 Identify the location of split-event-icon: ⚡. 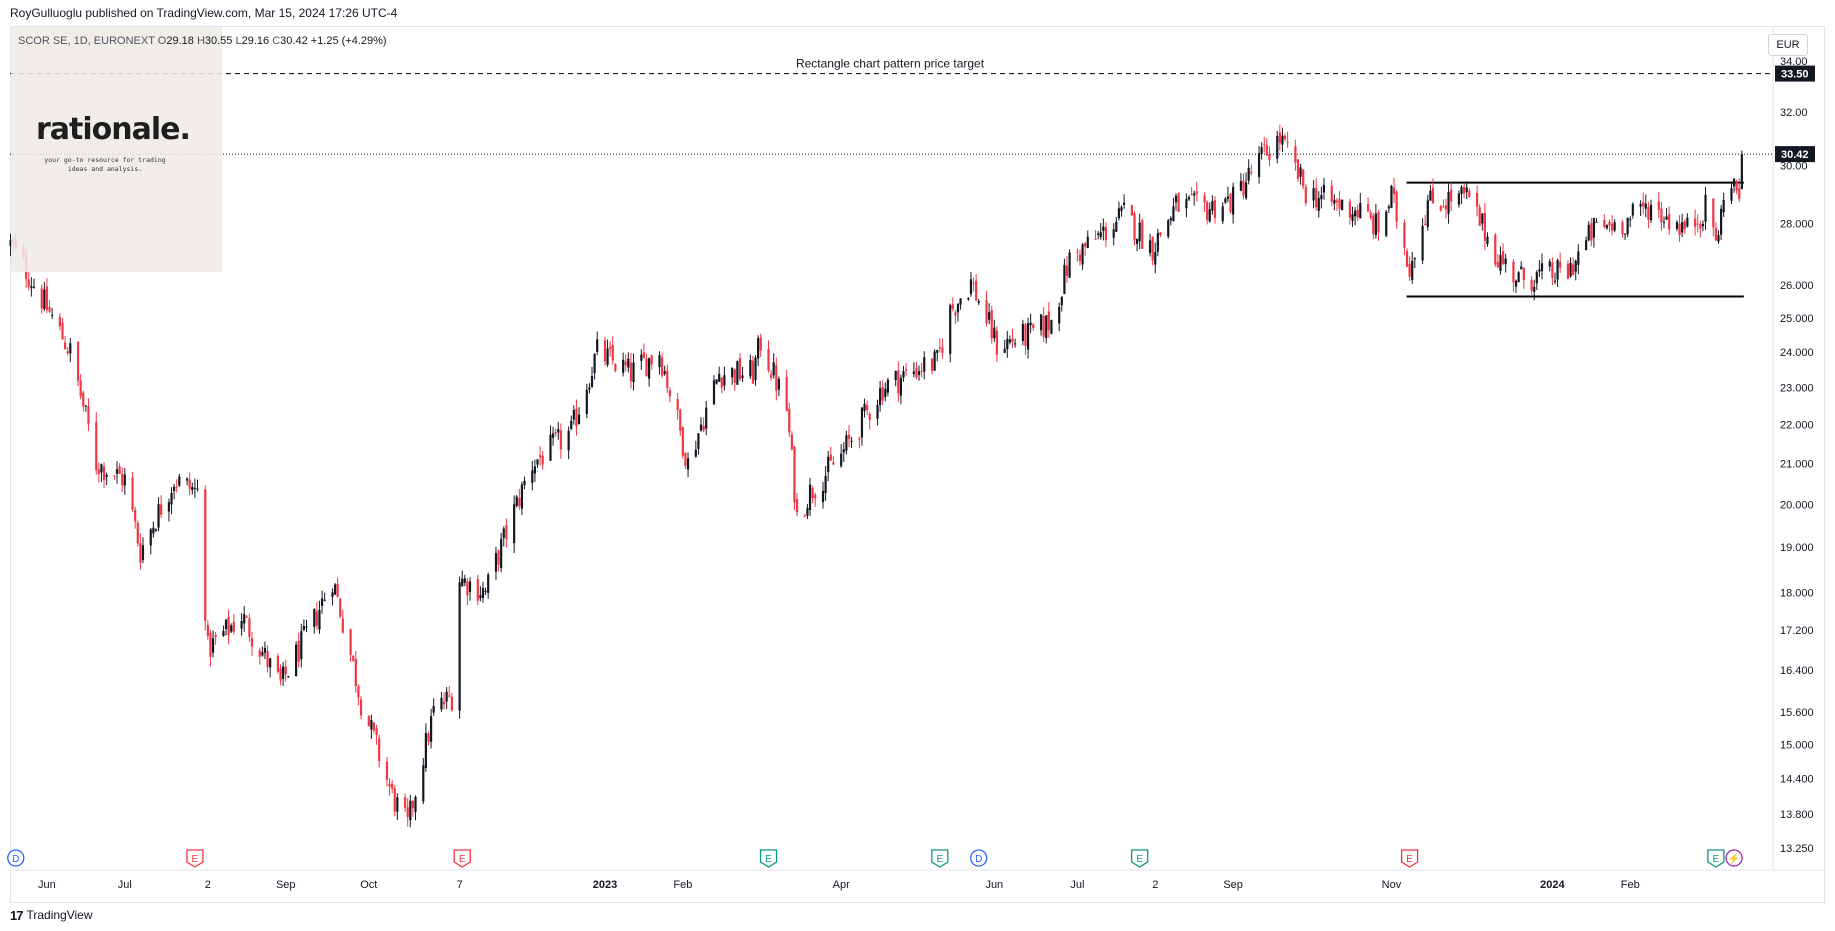
(1734, 858).